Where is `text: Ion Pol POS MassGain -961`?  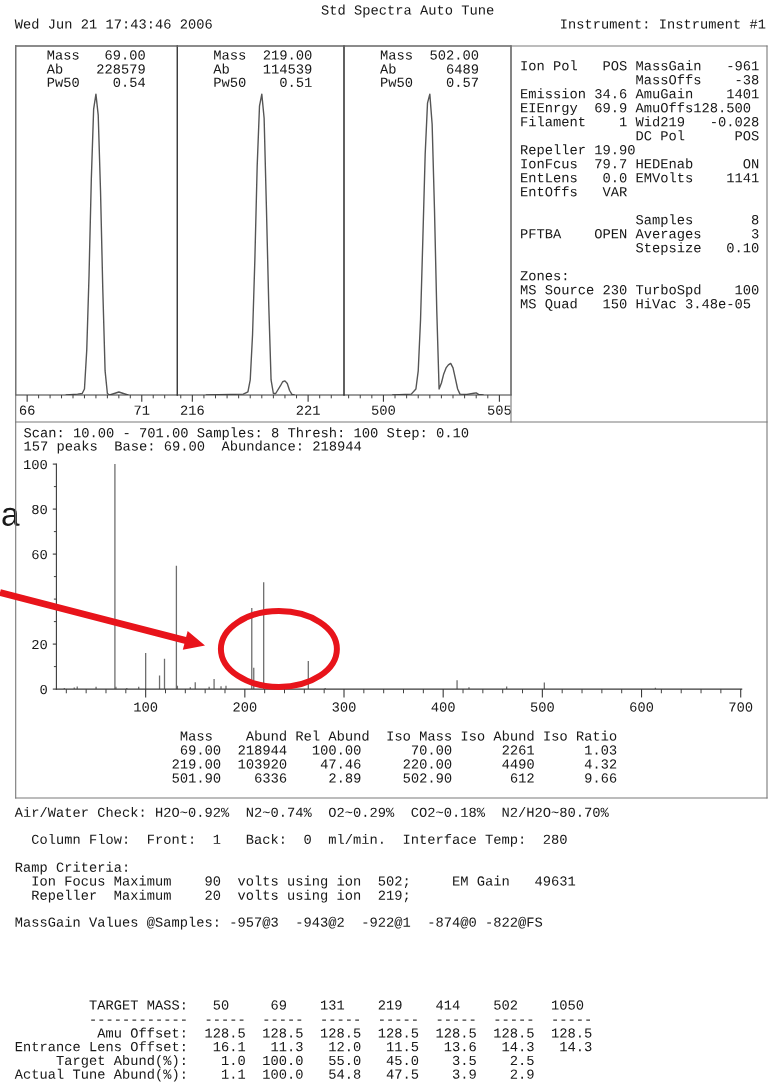 text: Ion Pol POS MassGain -961 is located at coordinates (640, 65).